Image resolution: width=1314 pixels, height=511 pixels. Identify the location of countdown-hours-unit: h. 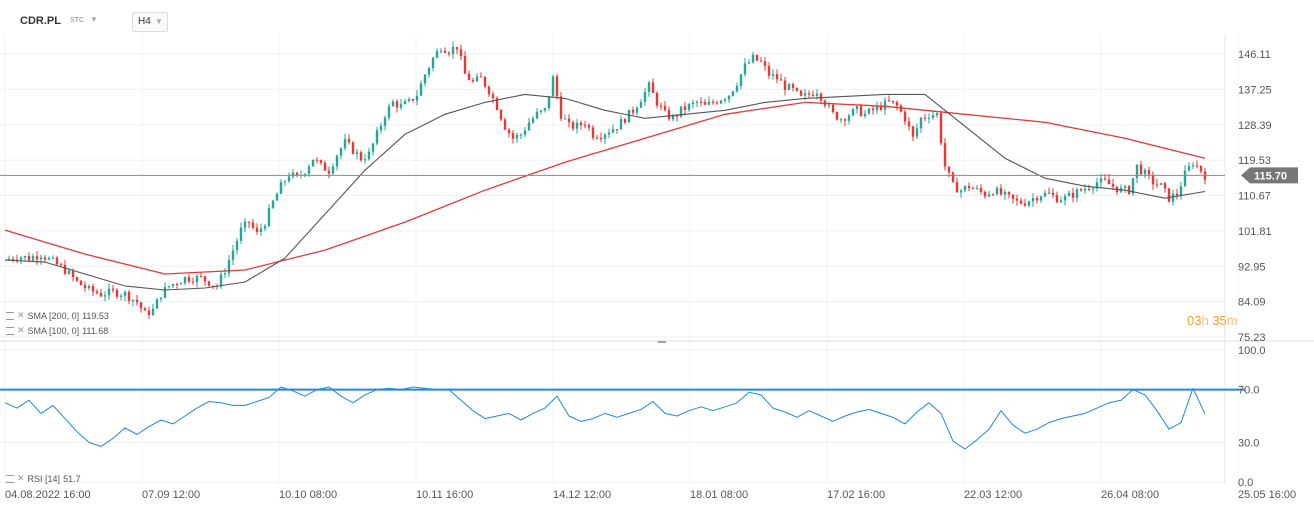
(1205, 320).